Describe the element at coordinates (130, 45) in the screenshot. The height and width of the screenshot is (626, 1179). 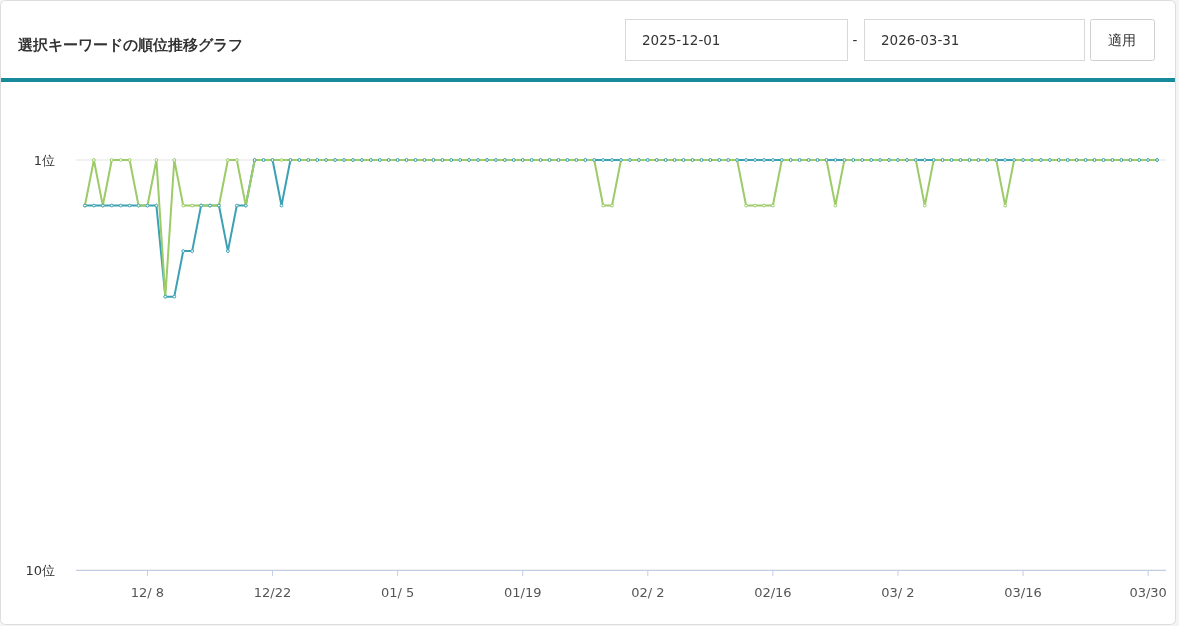
I see `chart-title: 選択キーワードの順位推移グラフ` at that location.